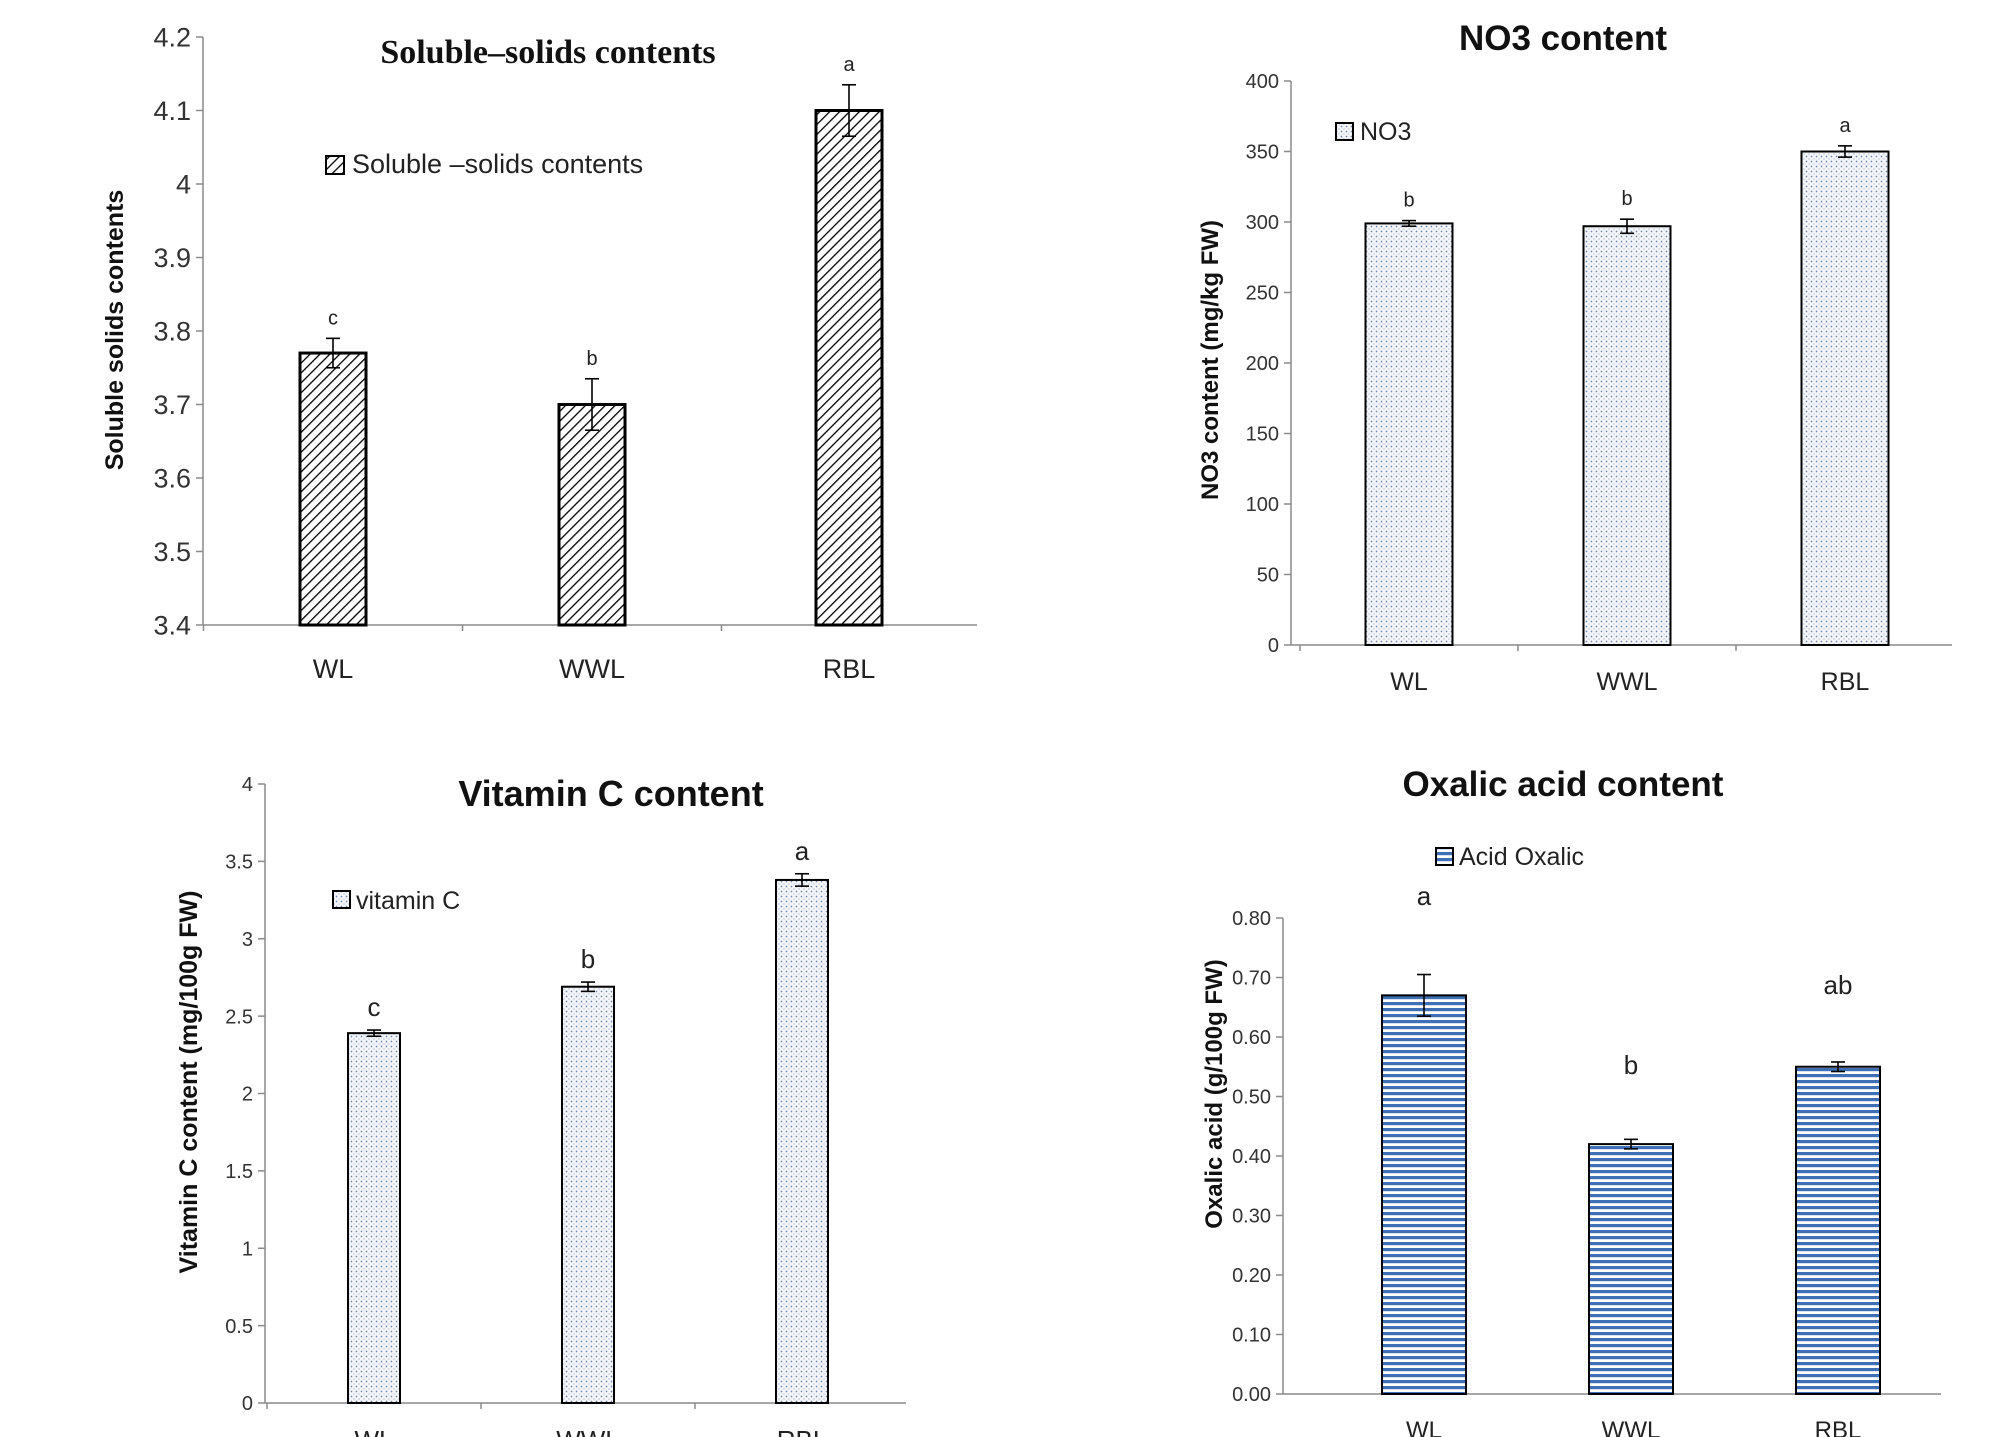 This screenshot has height=1437, width=2008. Describe the element at coordinates (408, 901) in the screenshot. I see `legend-label: vitamin C` at that location.